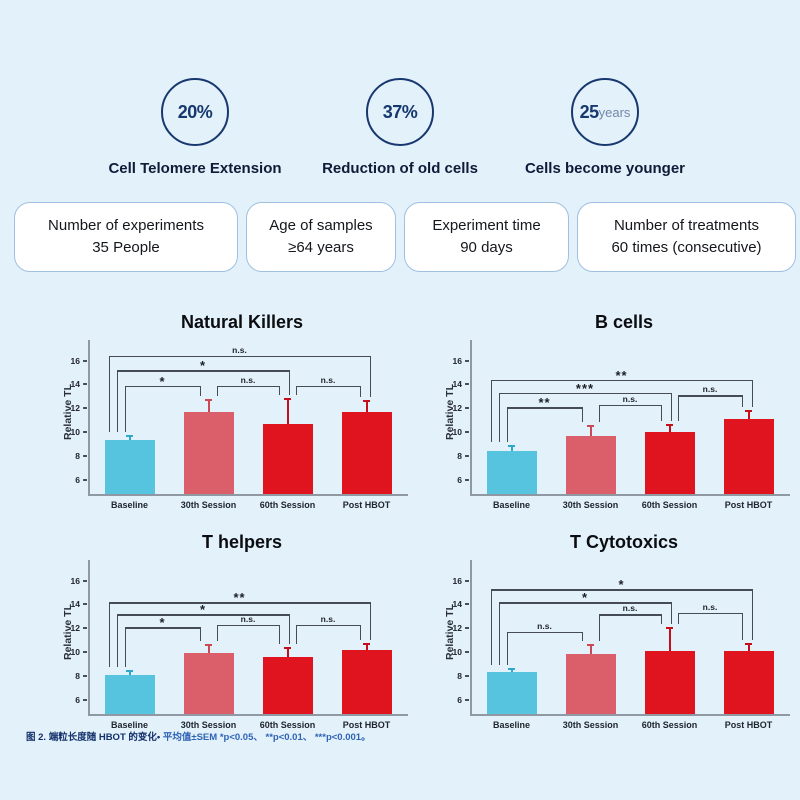  I want to click on y-tick-label: 14, so click(75, 384).